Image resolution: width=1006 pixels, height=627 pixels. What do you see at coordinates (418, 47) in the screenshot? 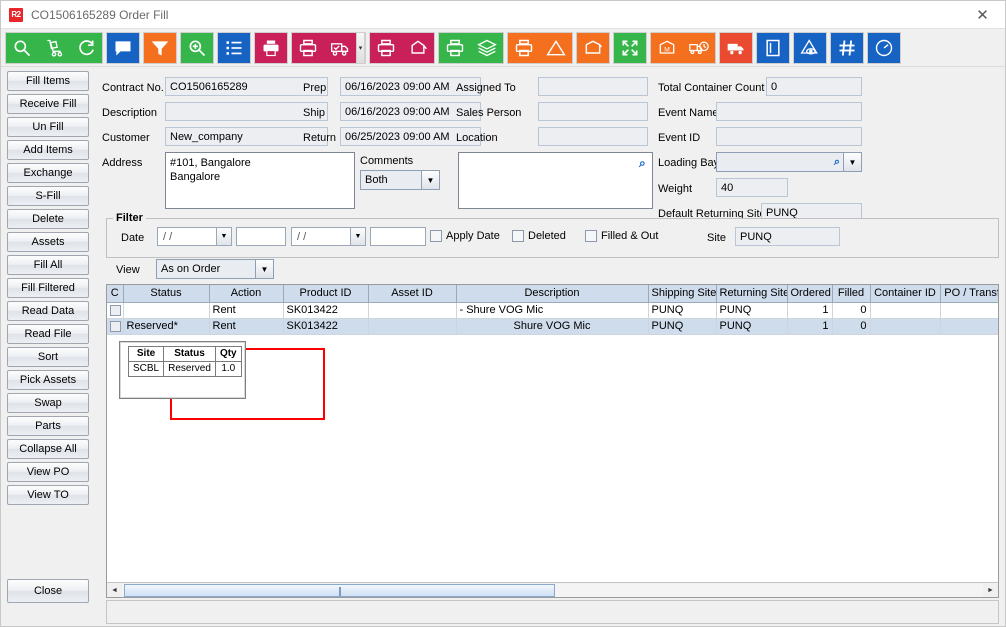
I see `print-tag-icon` at bounding box center [418, 47].